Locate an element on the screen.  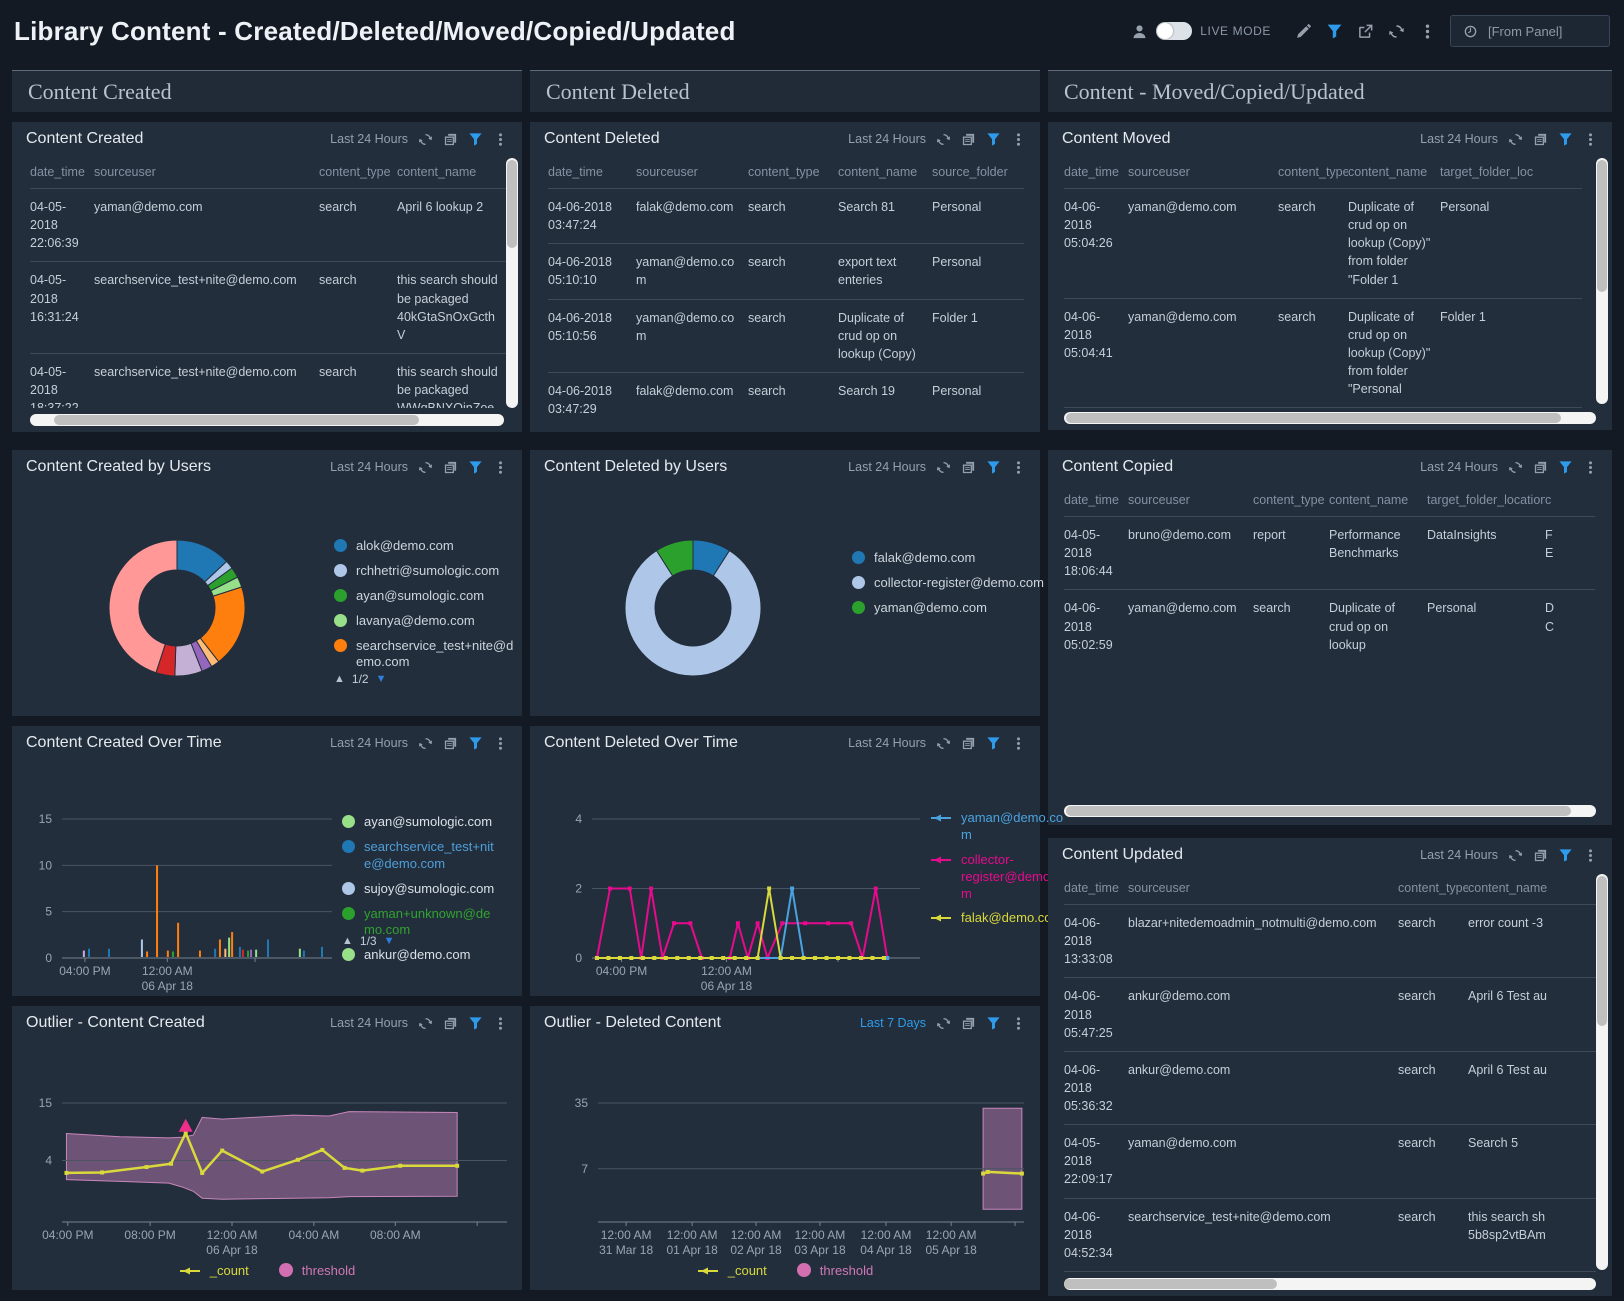
edit-pencil-icon is located at coordinates (1303, 31).